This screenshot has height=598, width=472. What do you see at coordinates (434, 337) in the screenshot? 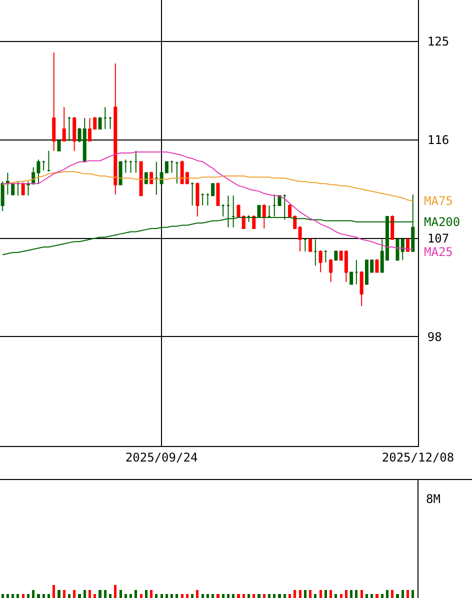
I see `y-tick-label: 98` at bounding box center [434, 337].